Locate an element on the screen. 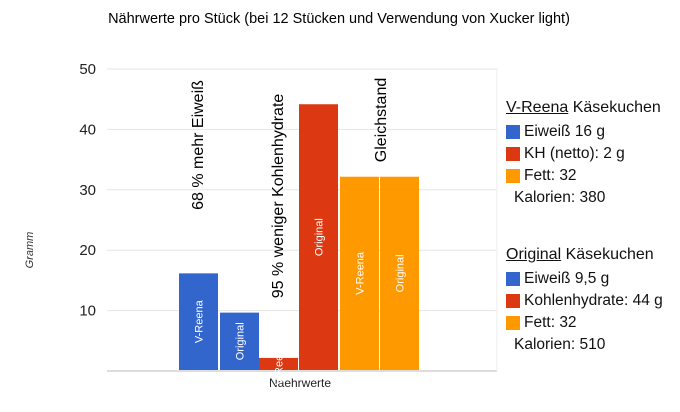 The height and width of the screenshot is (412, 680). legend-item-label: Kohlenhydrate: 44 g is located at coordinates (593, 300).